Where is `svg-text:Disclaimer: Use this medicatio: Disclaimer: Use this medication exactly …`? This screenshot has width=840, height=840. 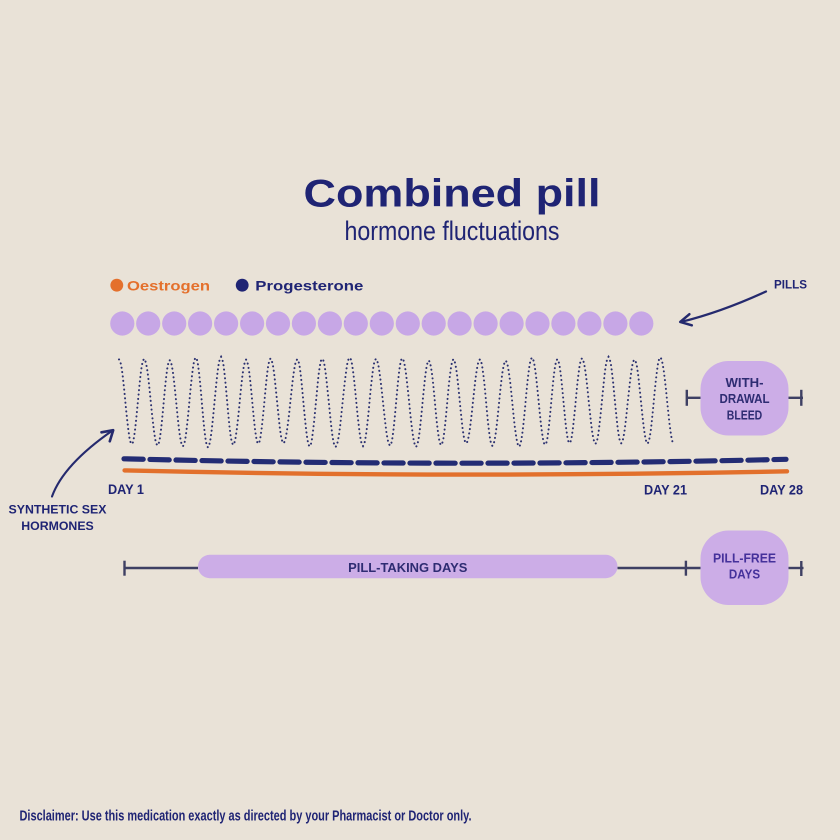
svg-text:Disclaimer: Use this medicatio: Disclaimer: Use this medication exactly … is located at coordinates (246, 817).